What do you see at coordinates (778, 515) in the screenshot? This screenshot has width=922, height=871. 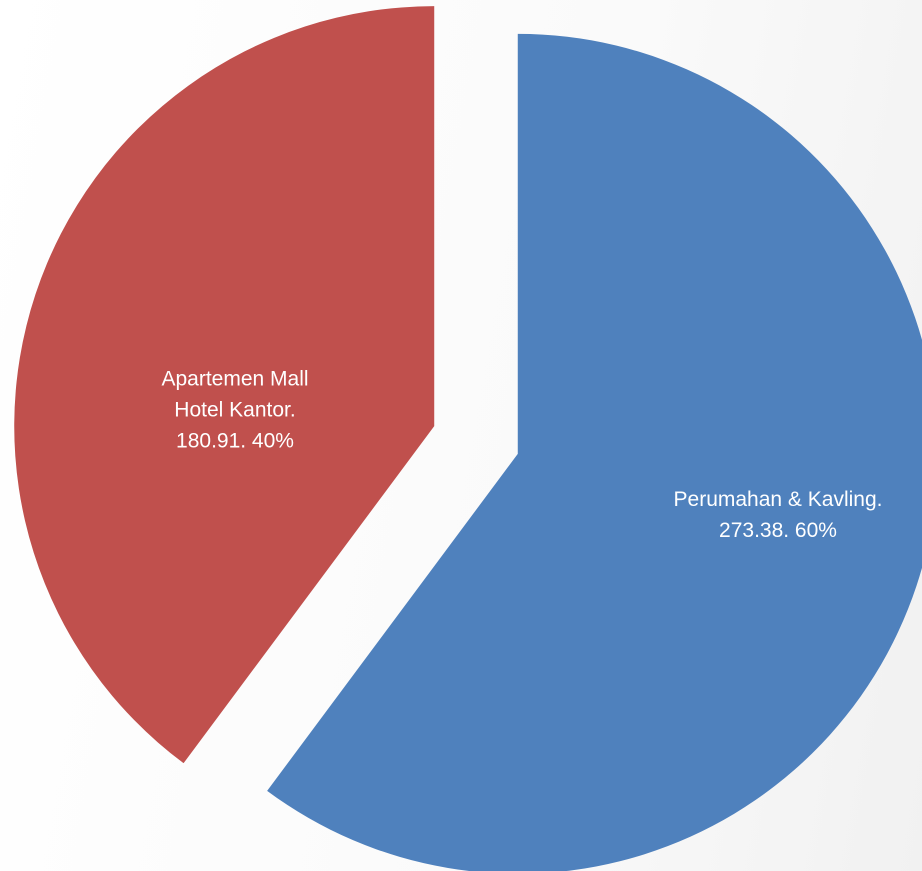 I see `slice-label: Perumahan & Kavling. 273.38. 60%` at bounding box center [778, 515].